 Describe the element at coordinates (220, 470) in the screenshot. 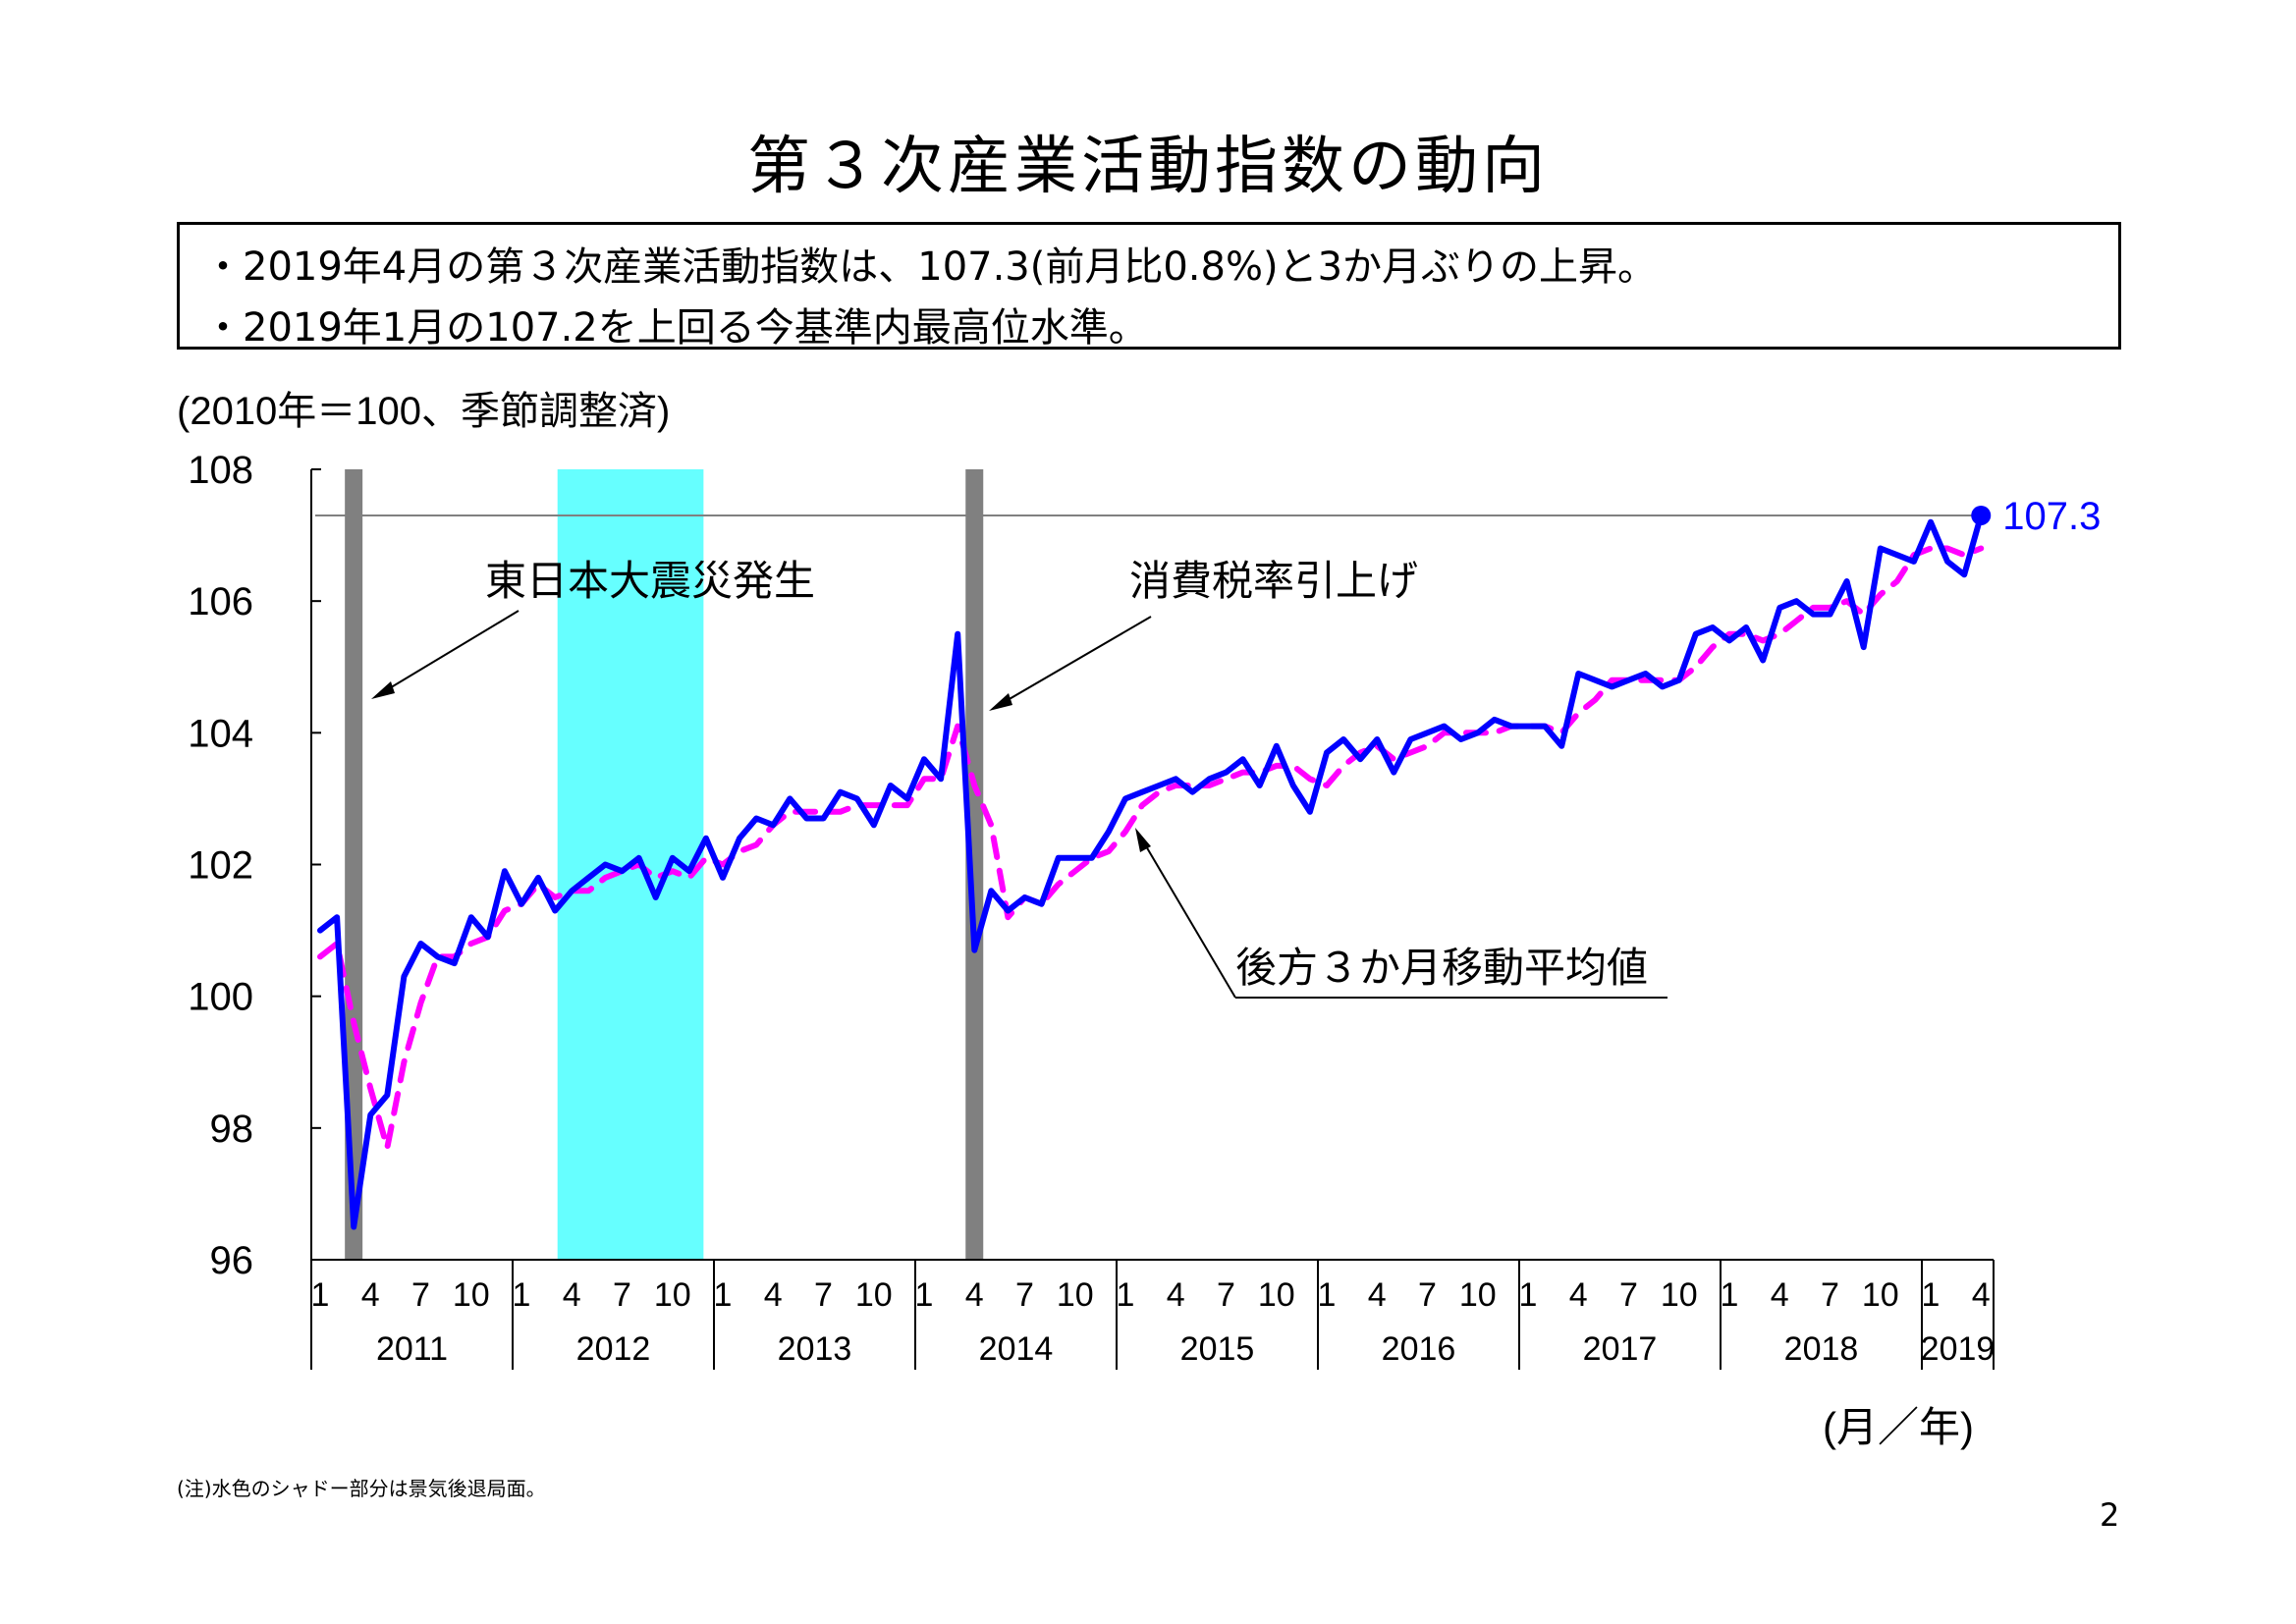

I see `y-tick-label-108: 108` at that location.